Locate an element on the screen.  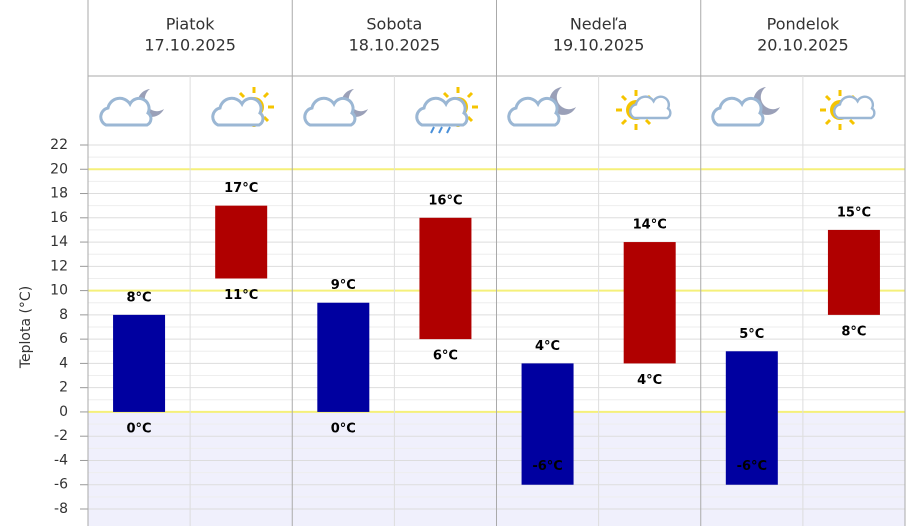
value-label: 14°C is located at coordinates (650, 225).